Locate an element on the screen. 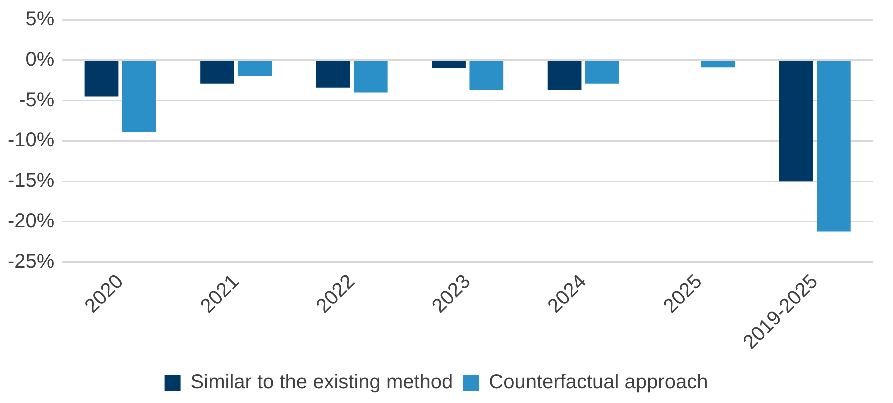 The width and height of the screenshot is (893, 403). y-tick-label: 0% is located at coordinates (40, 59).